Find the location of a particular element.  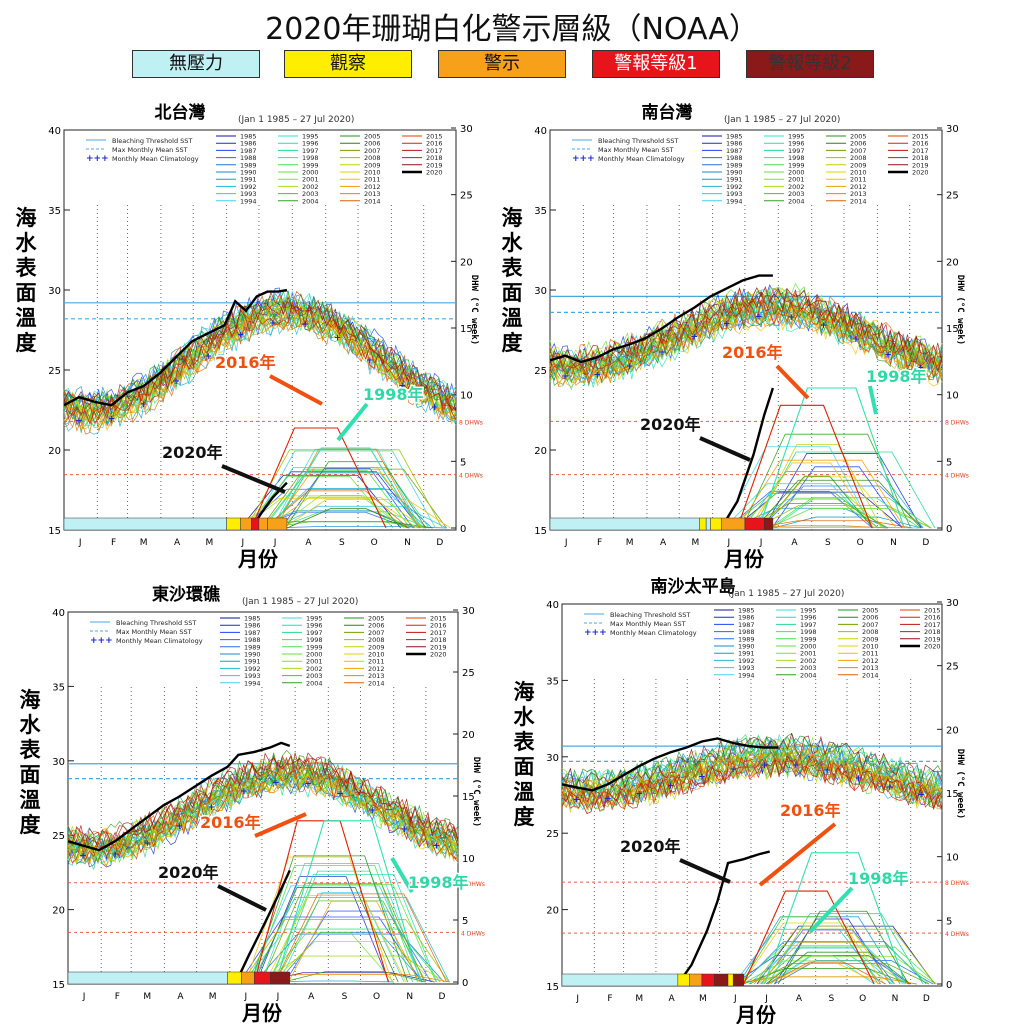

sst-series-2016 is located at coordinates (752, 782).